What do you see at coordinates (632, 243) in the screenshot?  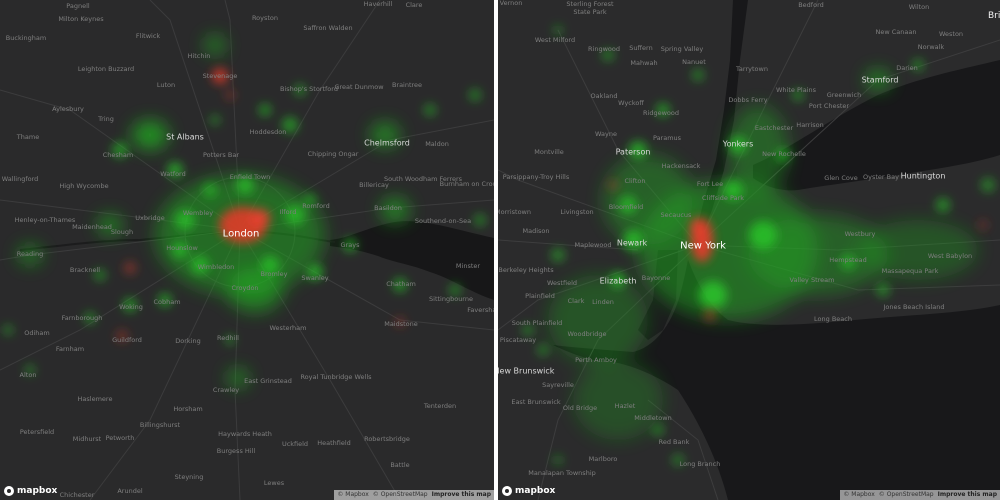 I see `place-label: Newark` at bounding box center [632, 243].